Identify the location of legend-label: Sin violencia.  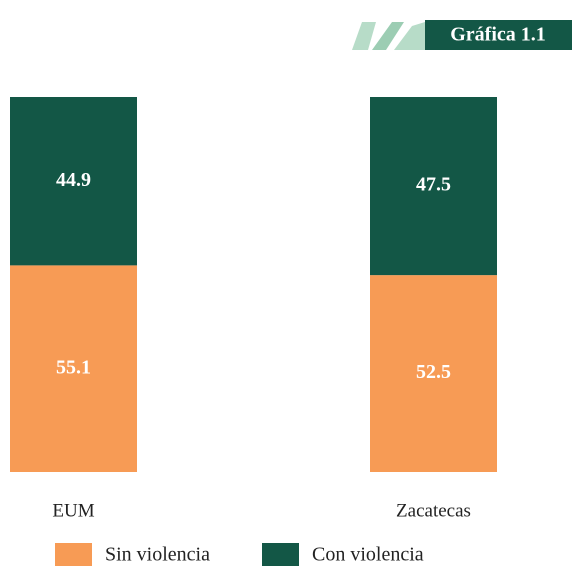
(157, 555).